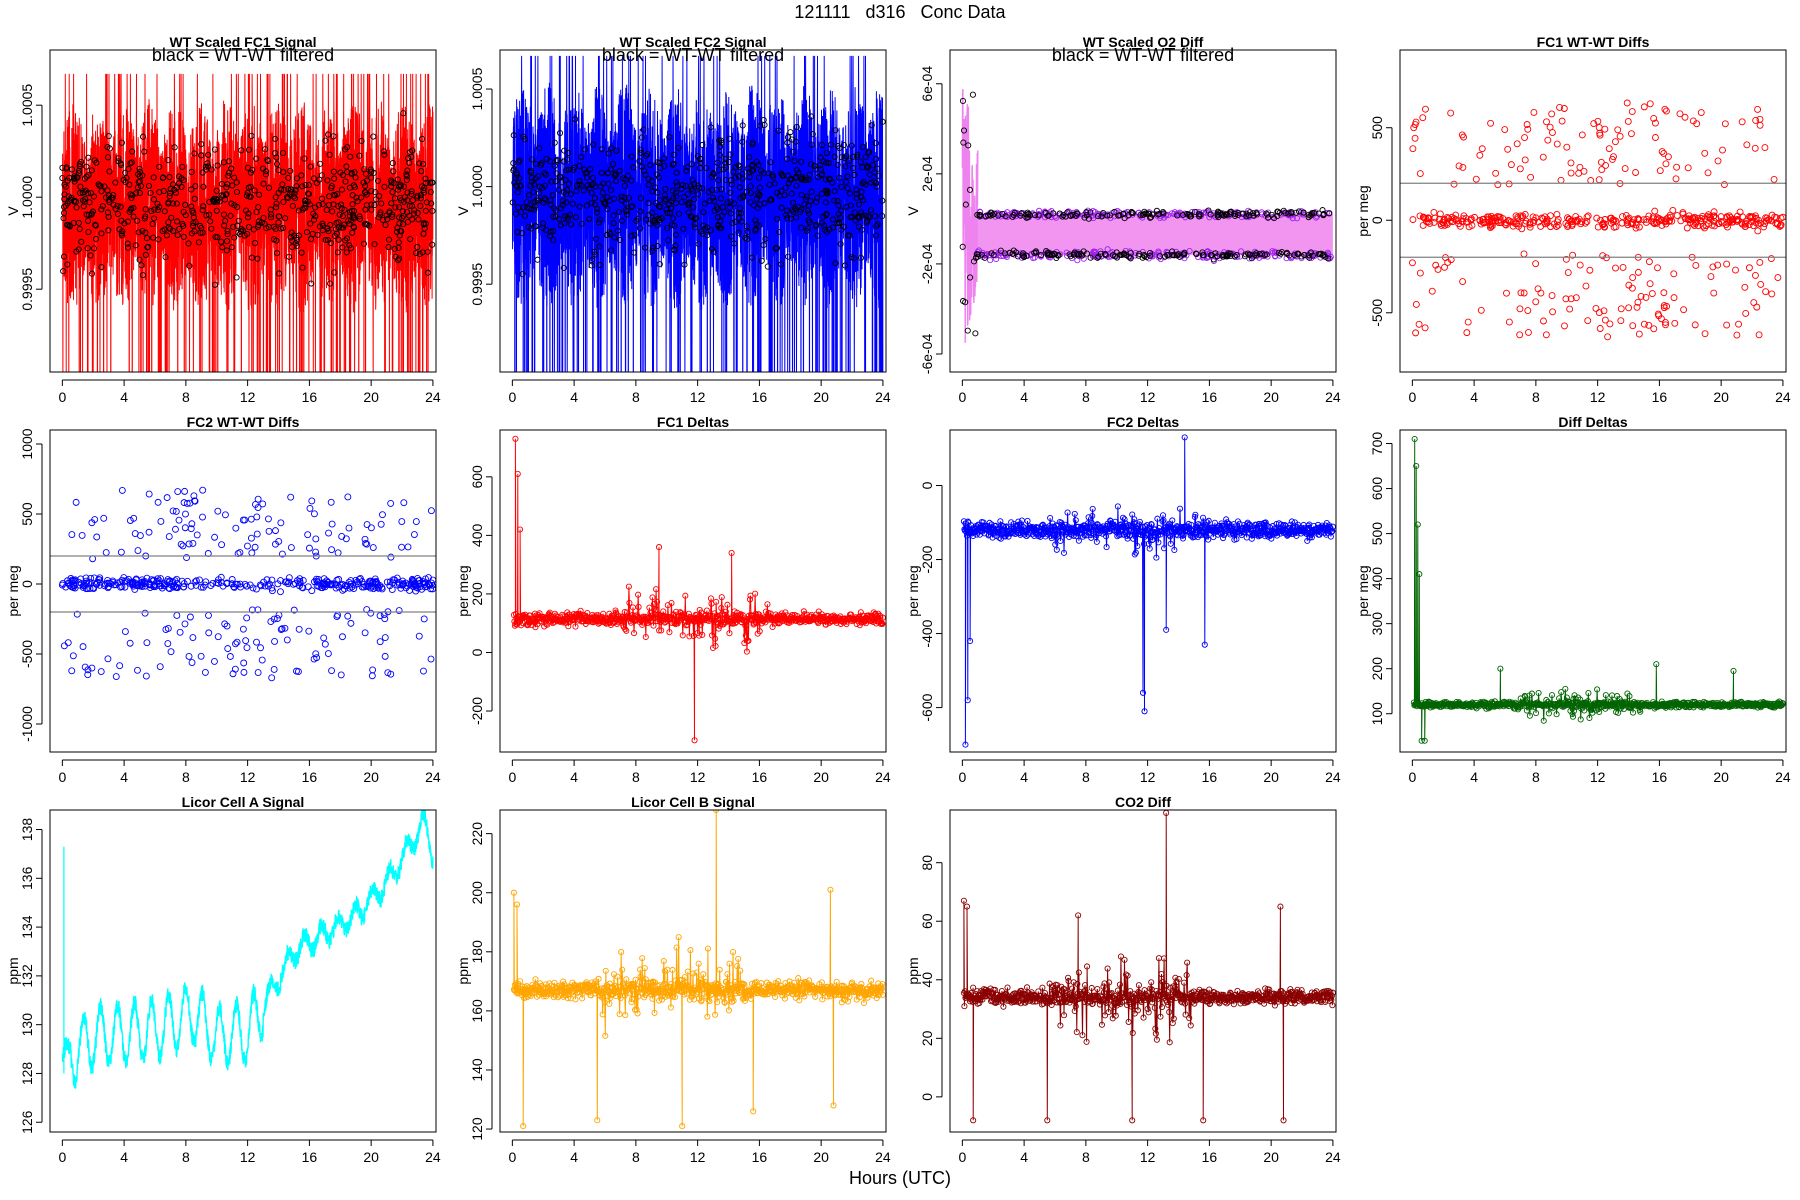  What do you see at coordinates (433, 777) in the screenshot?
I see `x-tick-label: 24` at bounding box center [433, 777].